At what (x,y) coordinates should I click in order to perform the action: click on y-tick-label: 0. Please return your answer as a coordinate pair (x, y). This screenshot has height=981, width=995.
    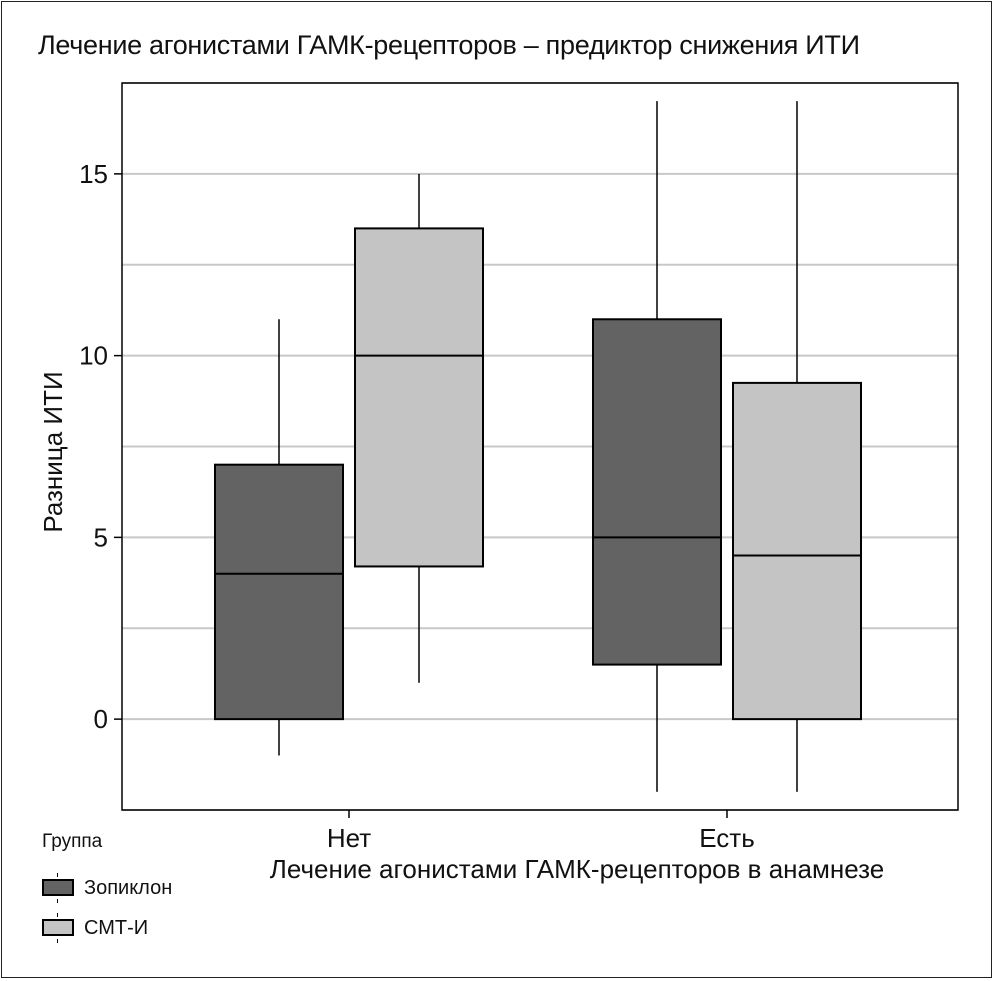
    Looking at the image, I should click on (101, 719).